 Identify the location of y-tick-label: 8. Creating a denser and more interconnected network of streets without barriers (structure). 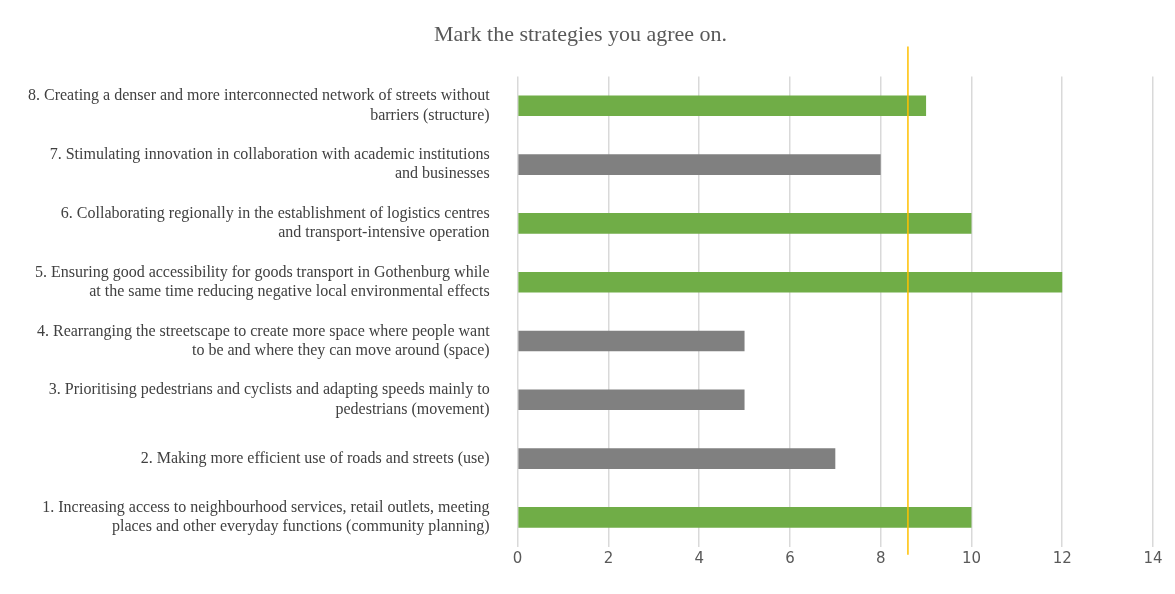
(259, 105).